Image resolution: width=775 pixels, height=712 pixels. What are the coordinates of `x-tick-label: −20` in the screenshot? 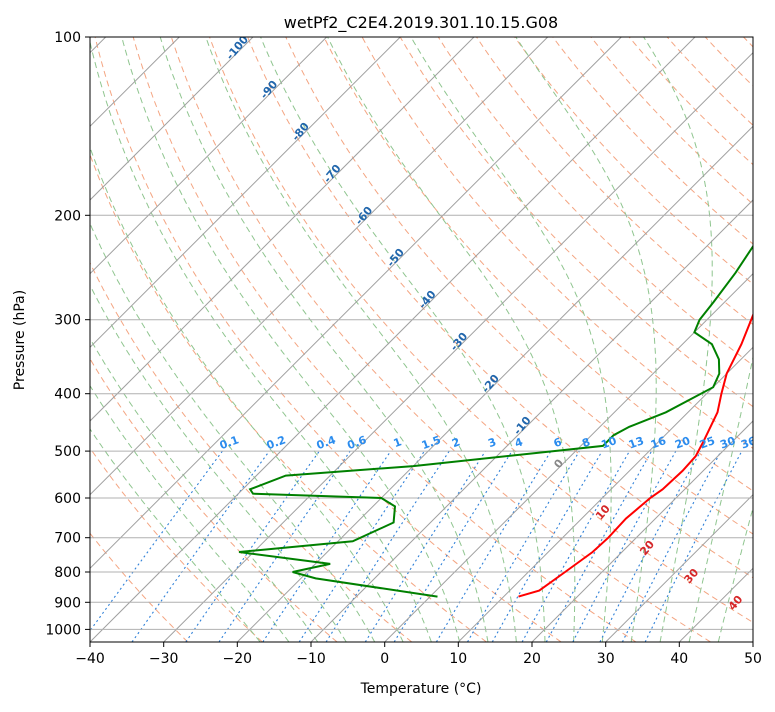 It's located at (238, 659).